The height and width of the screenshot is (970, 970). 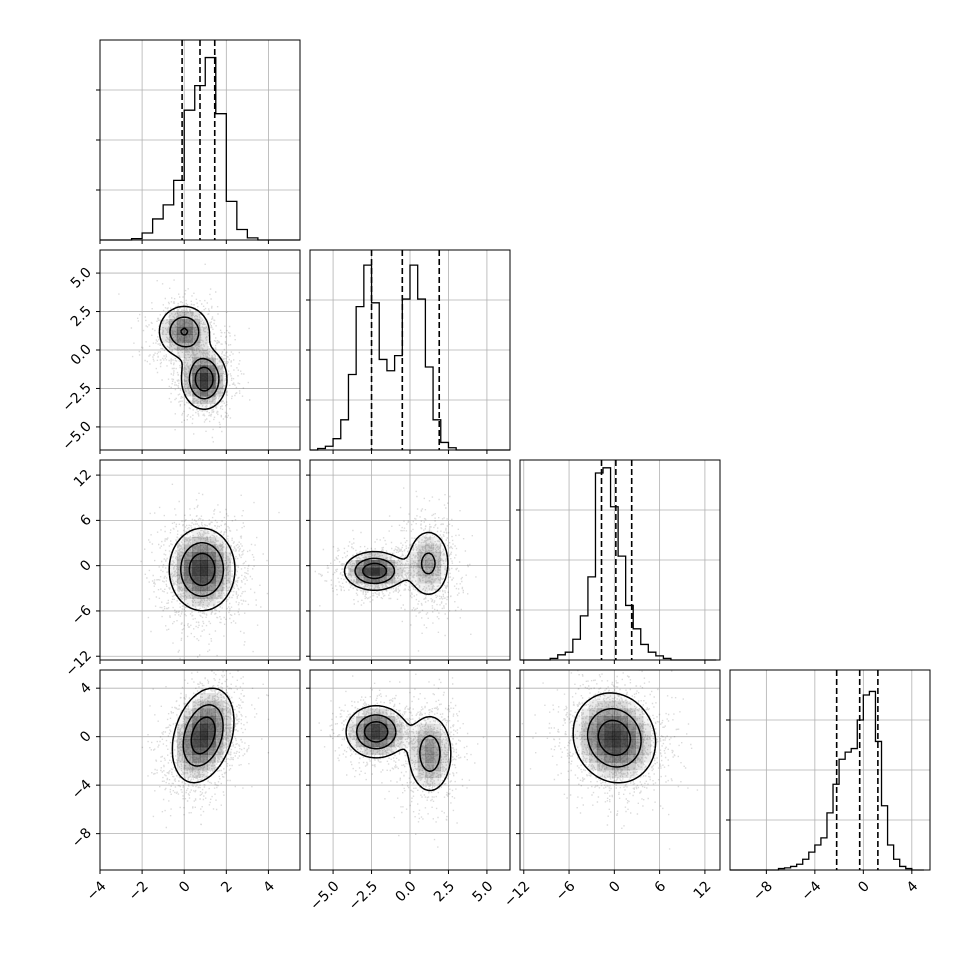 I want to click on x-tick-label: −5.0, so click(x=324, y=895).